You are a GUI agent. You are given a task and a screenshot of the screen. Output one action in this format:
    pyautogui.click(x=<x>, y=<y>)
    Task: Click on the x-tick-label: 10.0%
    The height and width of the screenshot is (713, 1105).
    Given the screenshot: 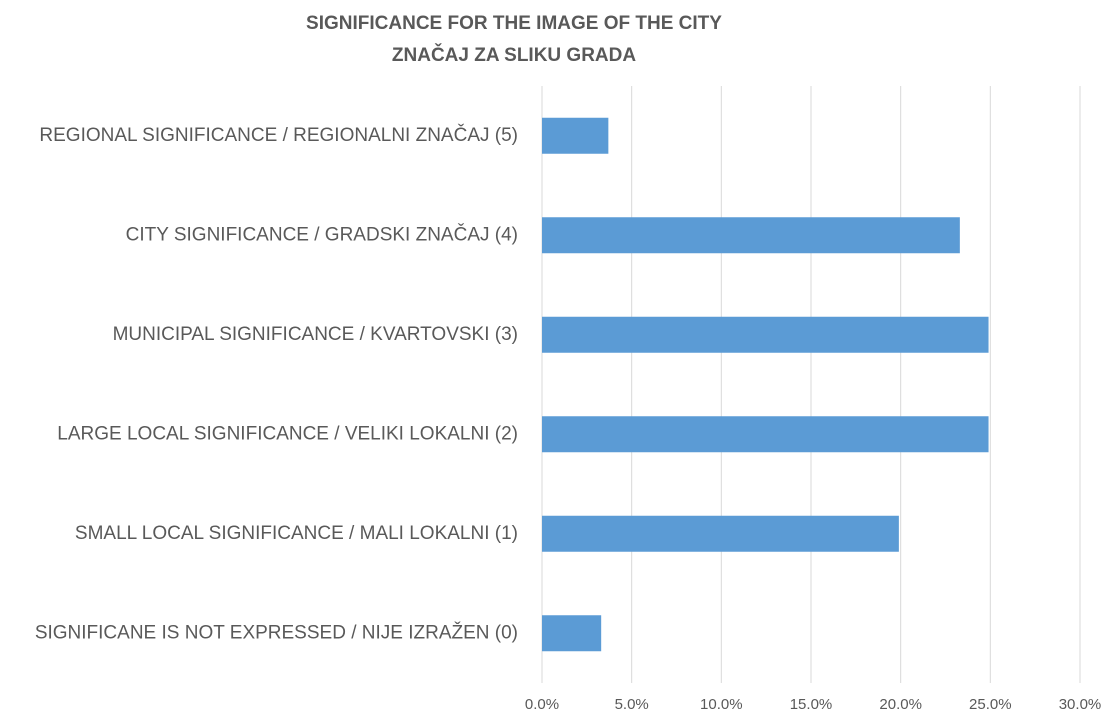 What is the action you would take?
    pyautogui.click(x=721, y=704)
    